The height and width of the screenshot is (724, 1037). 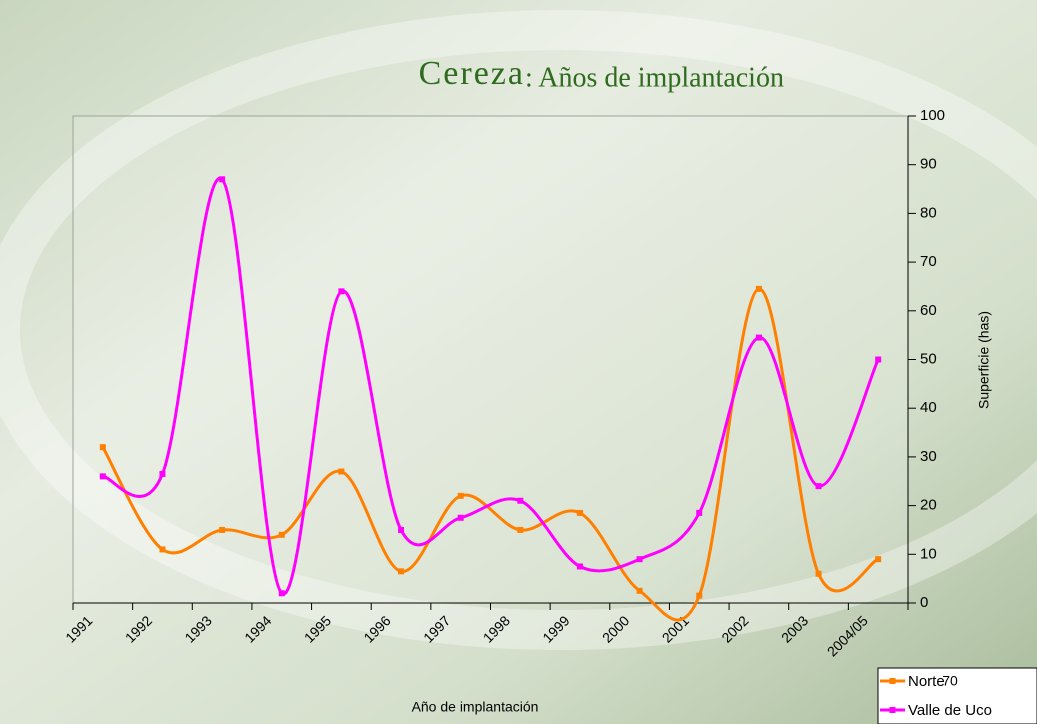 What do you see at coordinates (928, 553) in the screenshot?
I see `y-tick-label: 10` at bounding box center [928, 553].